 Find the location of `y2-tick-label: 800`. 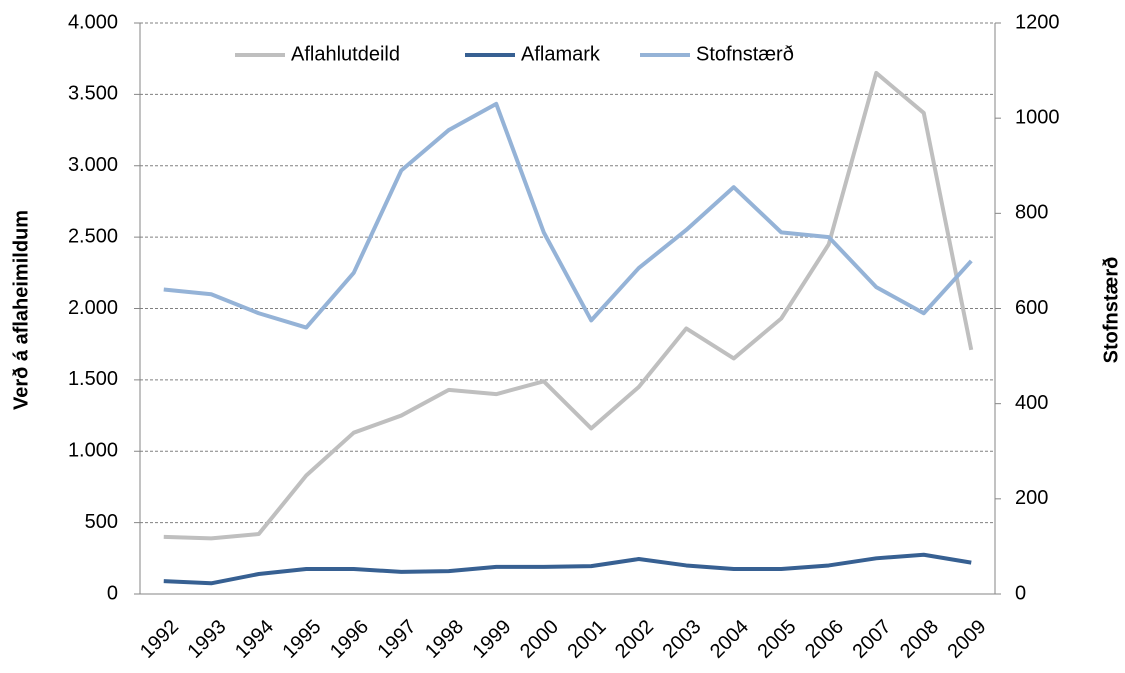

y2-tick-label: 800 is located at coordinates (1031, 213).